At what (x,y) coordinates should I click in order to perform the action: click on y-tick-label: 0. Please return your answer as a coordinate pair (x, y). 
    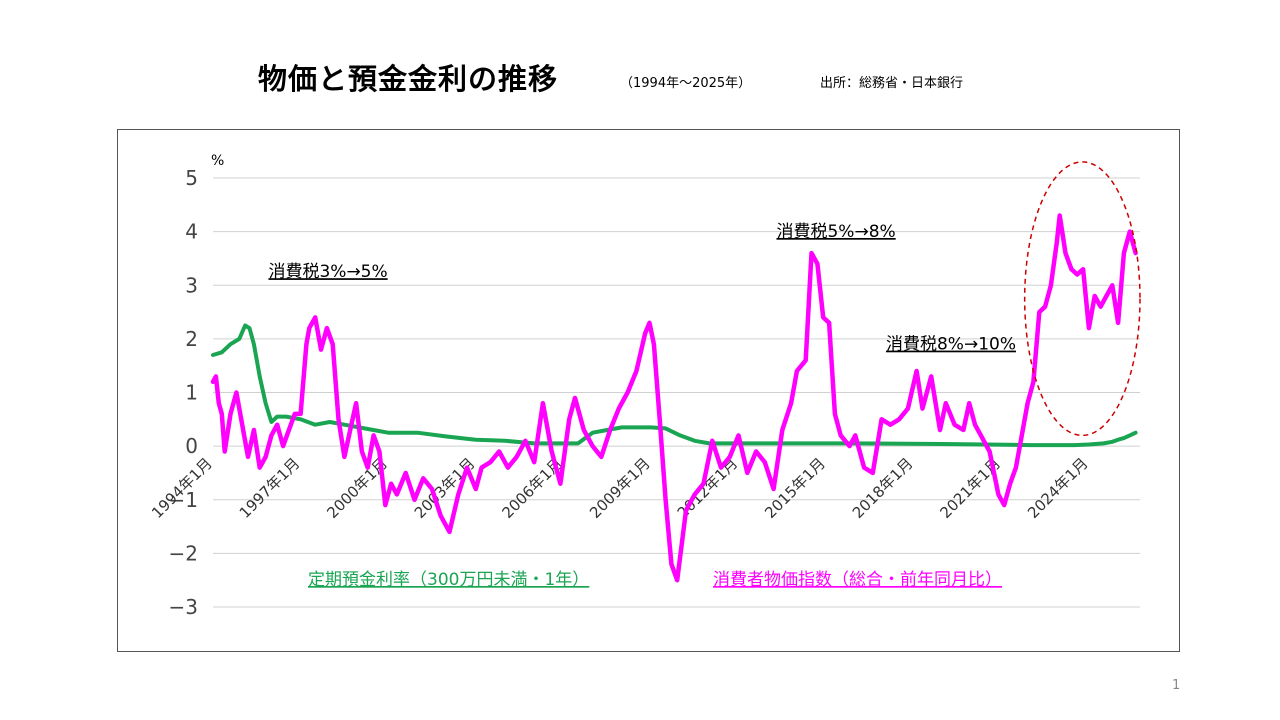
    Looking at the image, I should click on (191, 446).